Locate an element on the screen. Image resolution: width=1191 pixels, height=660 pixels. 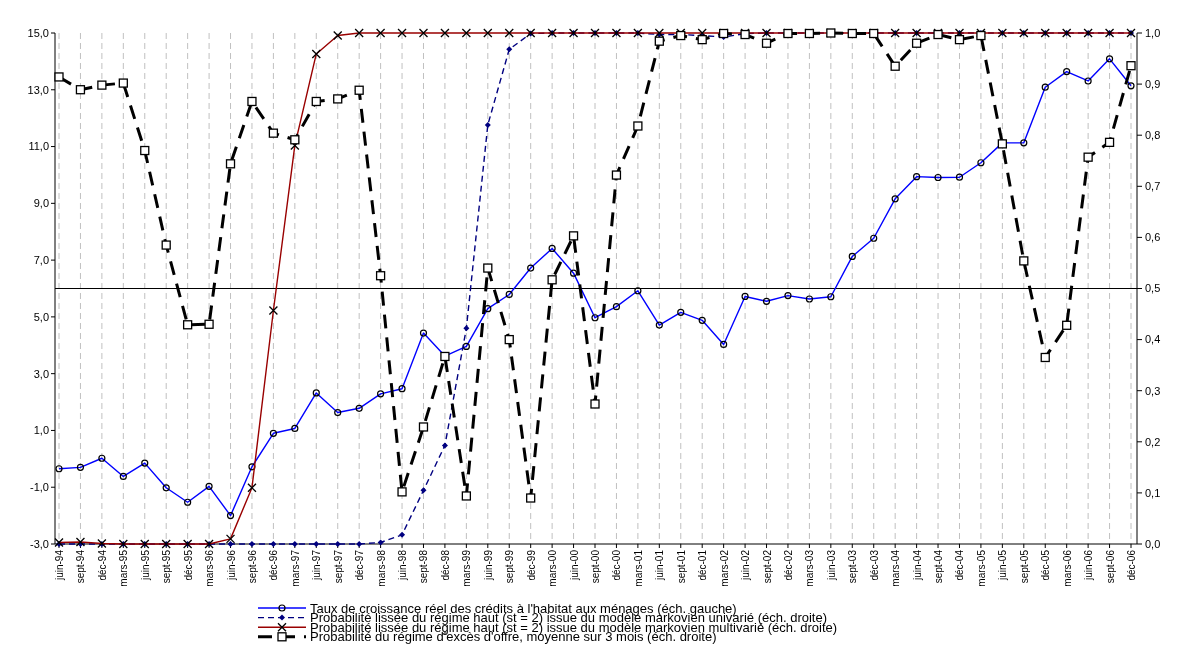
x-tick-label: sept-97 is located at coordinates (338, 566).